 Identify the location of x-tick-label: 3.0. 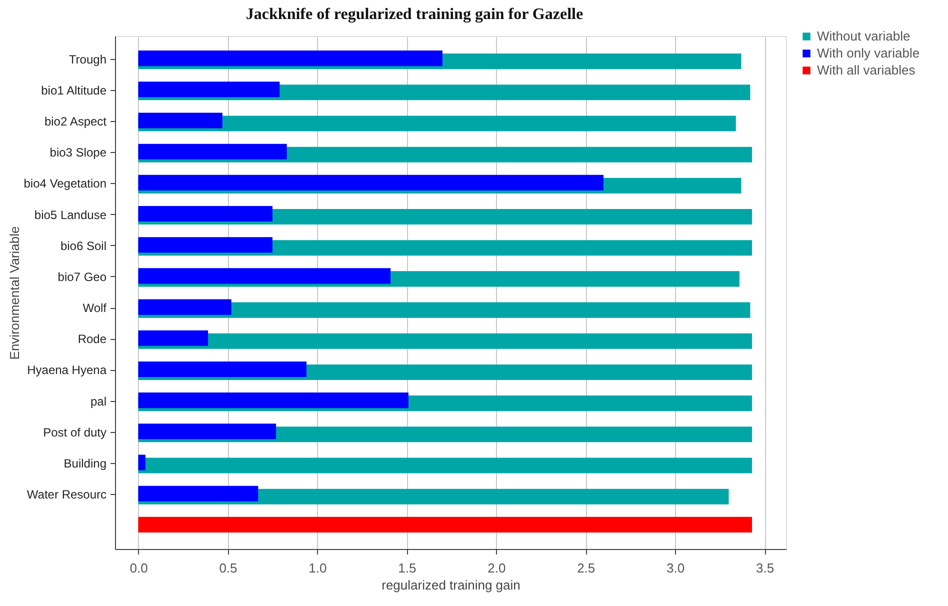
(675, 568).